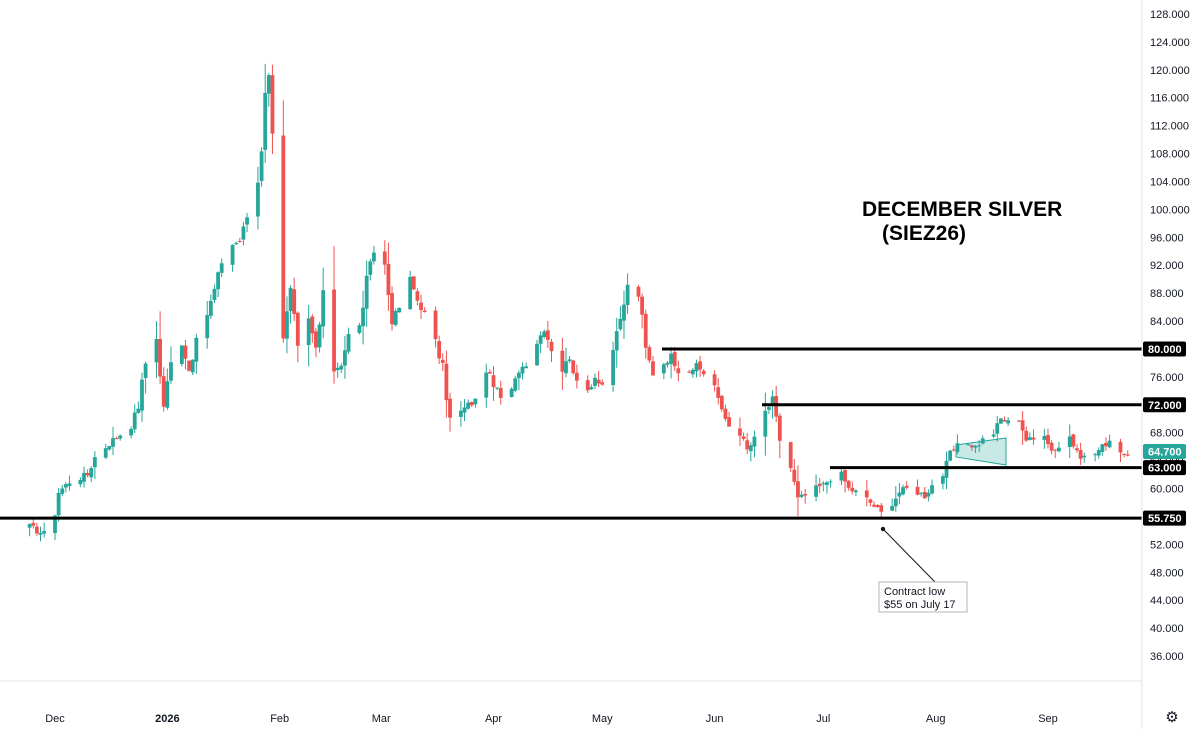 This screenshot has width=1200, height=729. I want to click on y-tick-label: 52.000, so click(1167, 545).